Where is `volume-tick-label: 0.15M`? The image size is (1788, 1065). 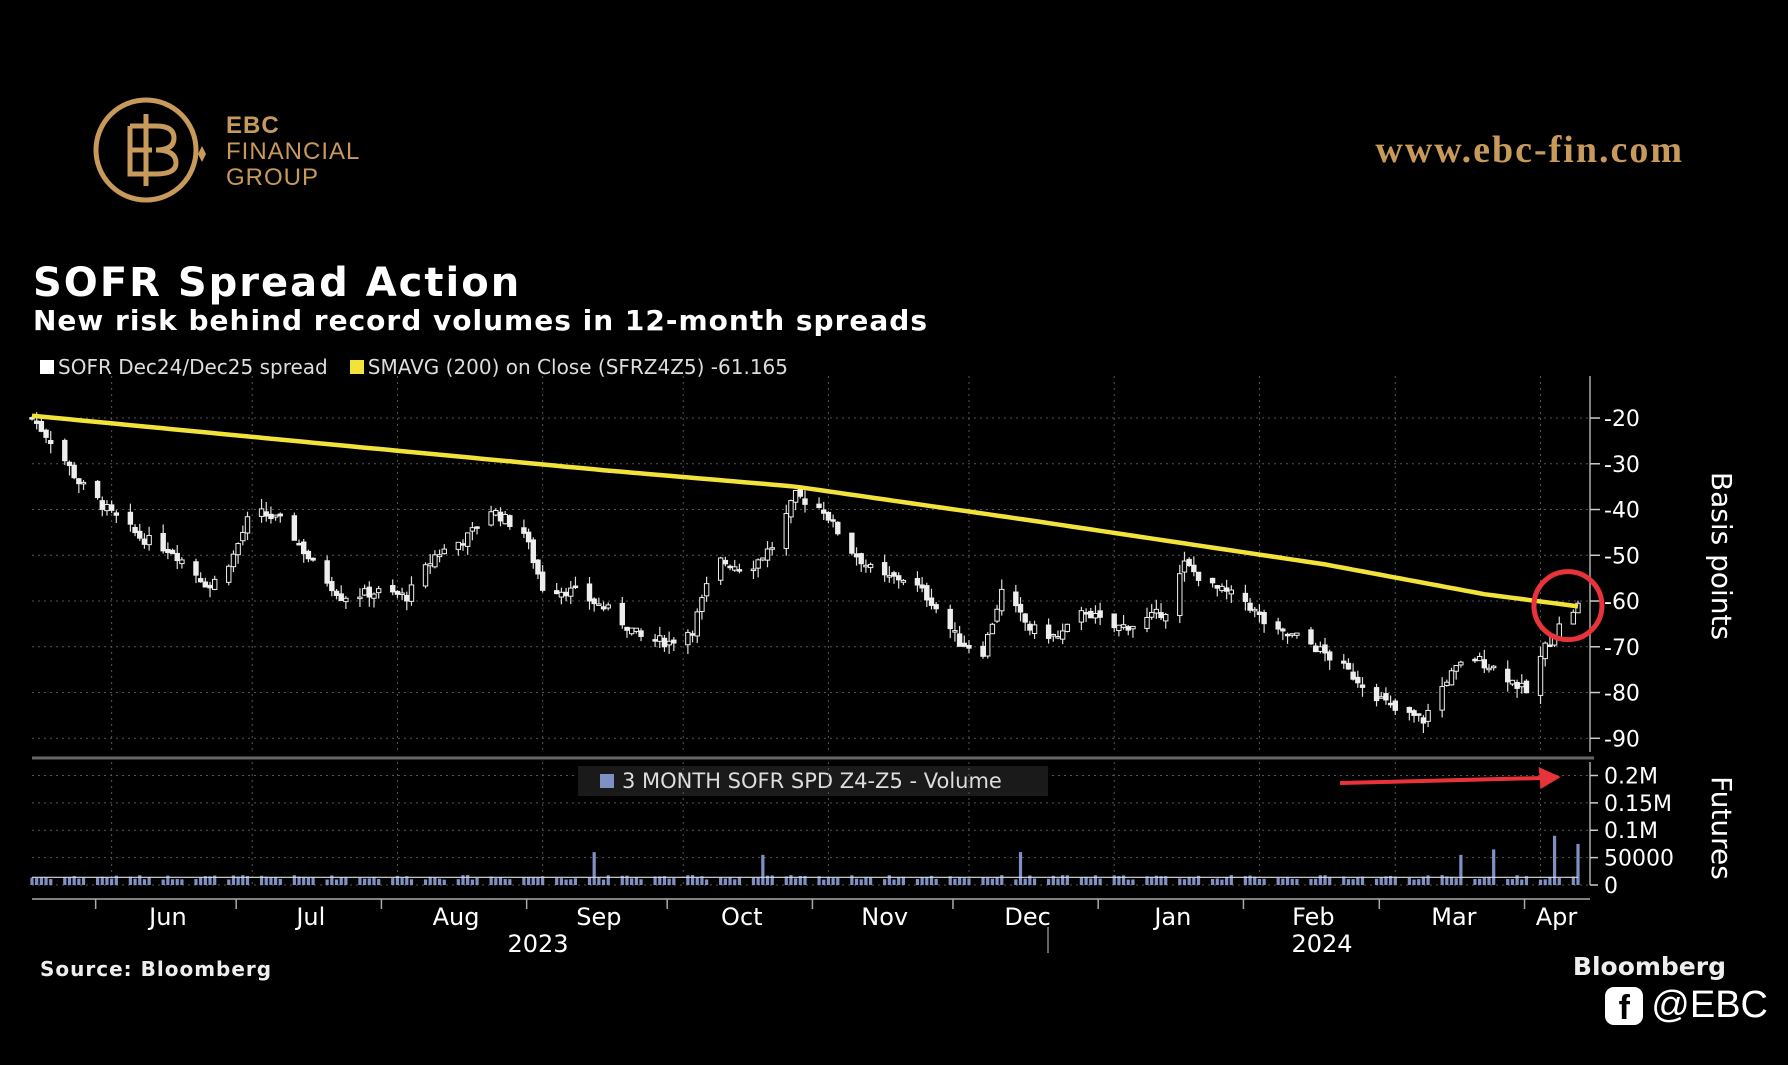
volume-tick-label: 0.15M is located at coordinates (1638, 804).